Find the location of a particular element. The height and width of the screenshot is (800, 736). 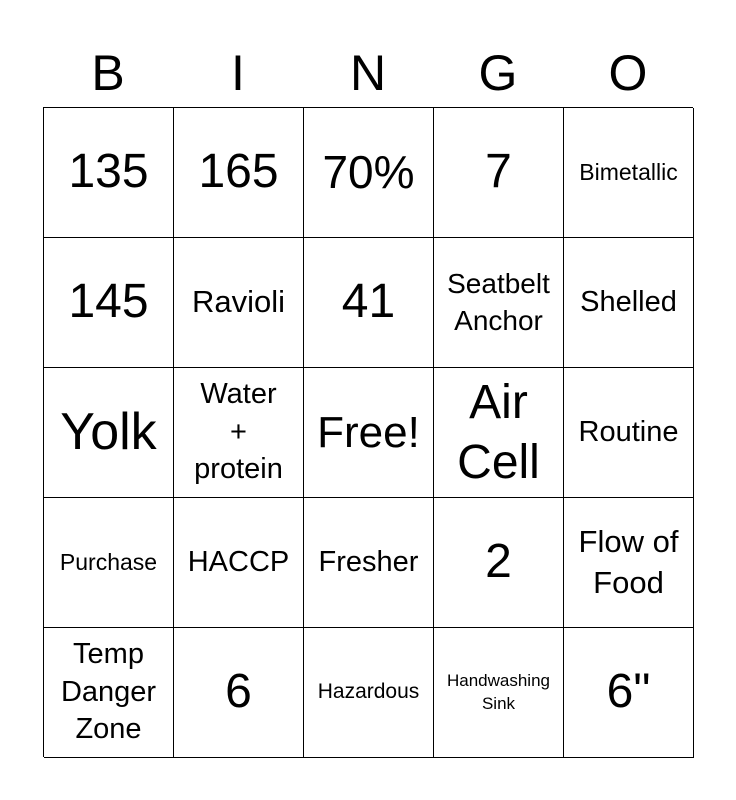

bingo-cell: Routine is located at coordinates (629, 433).